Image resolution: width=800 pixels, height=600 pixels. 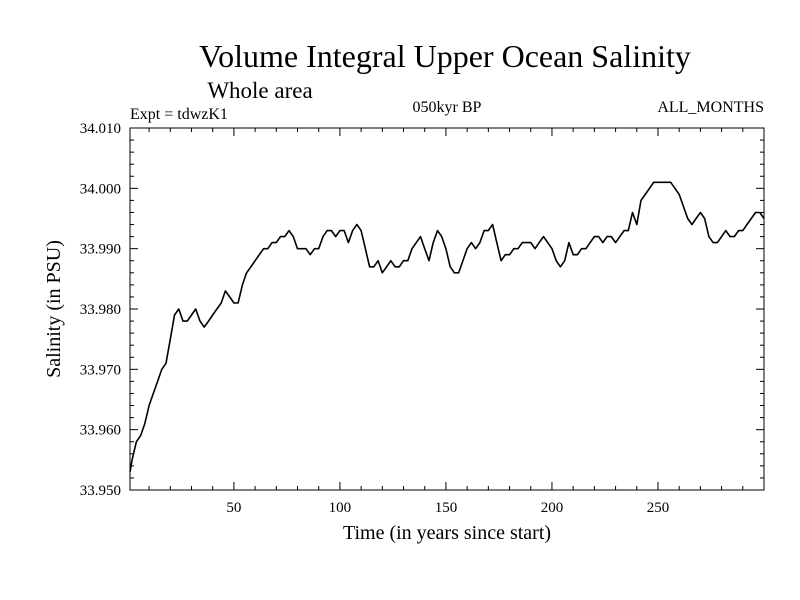 What do you see at coordinates (445, 56) in the screenshot?
I see `chart-title: Volume Integral Upper Ocean Salinity` at bounding box center [445, 56].